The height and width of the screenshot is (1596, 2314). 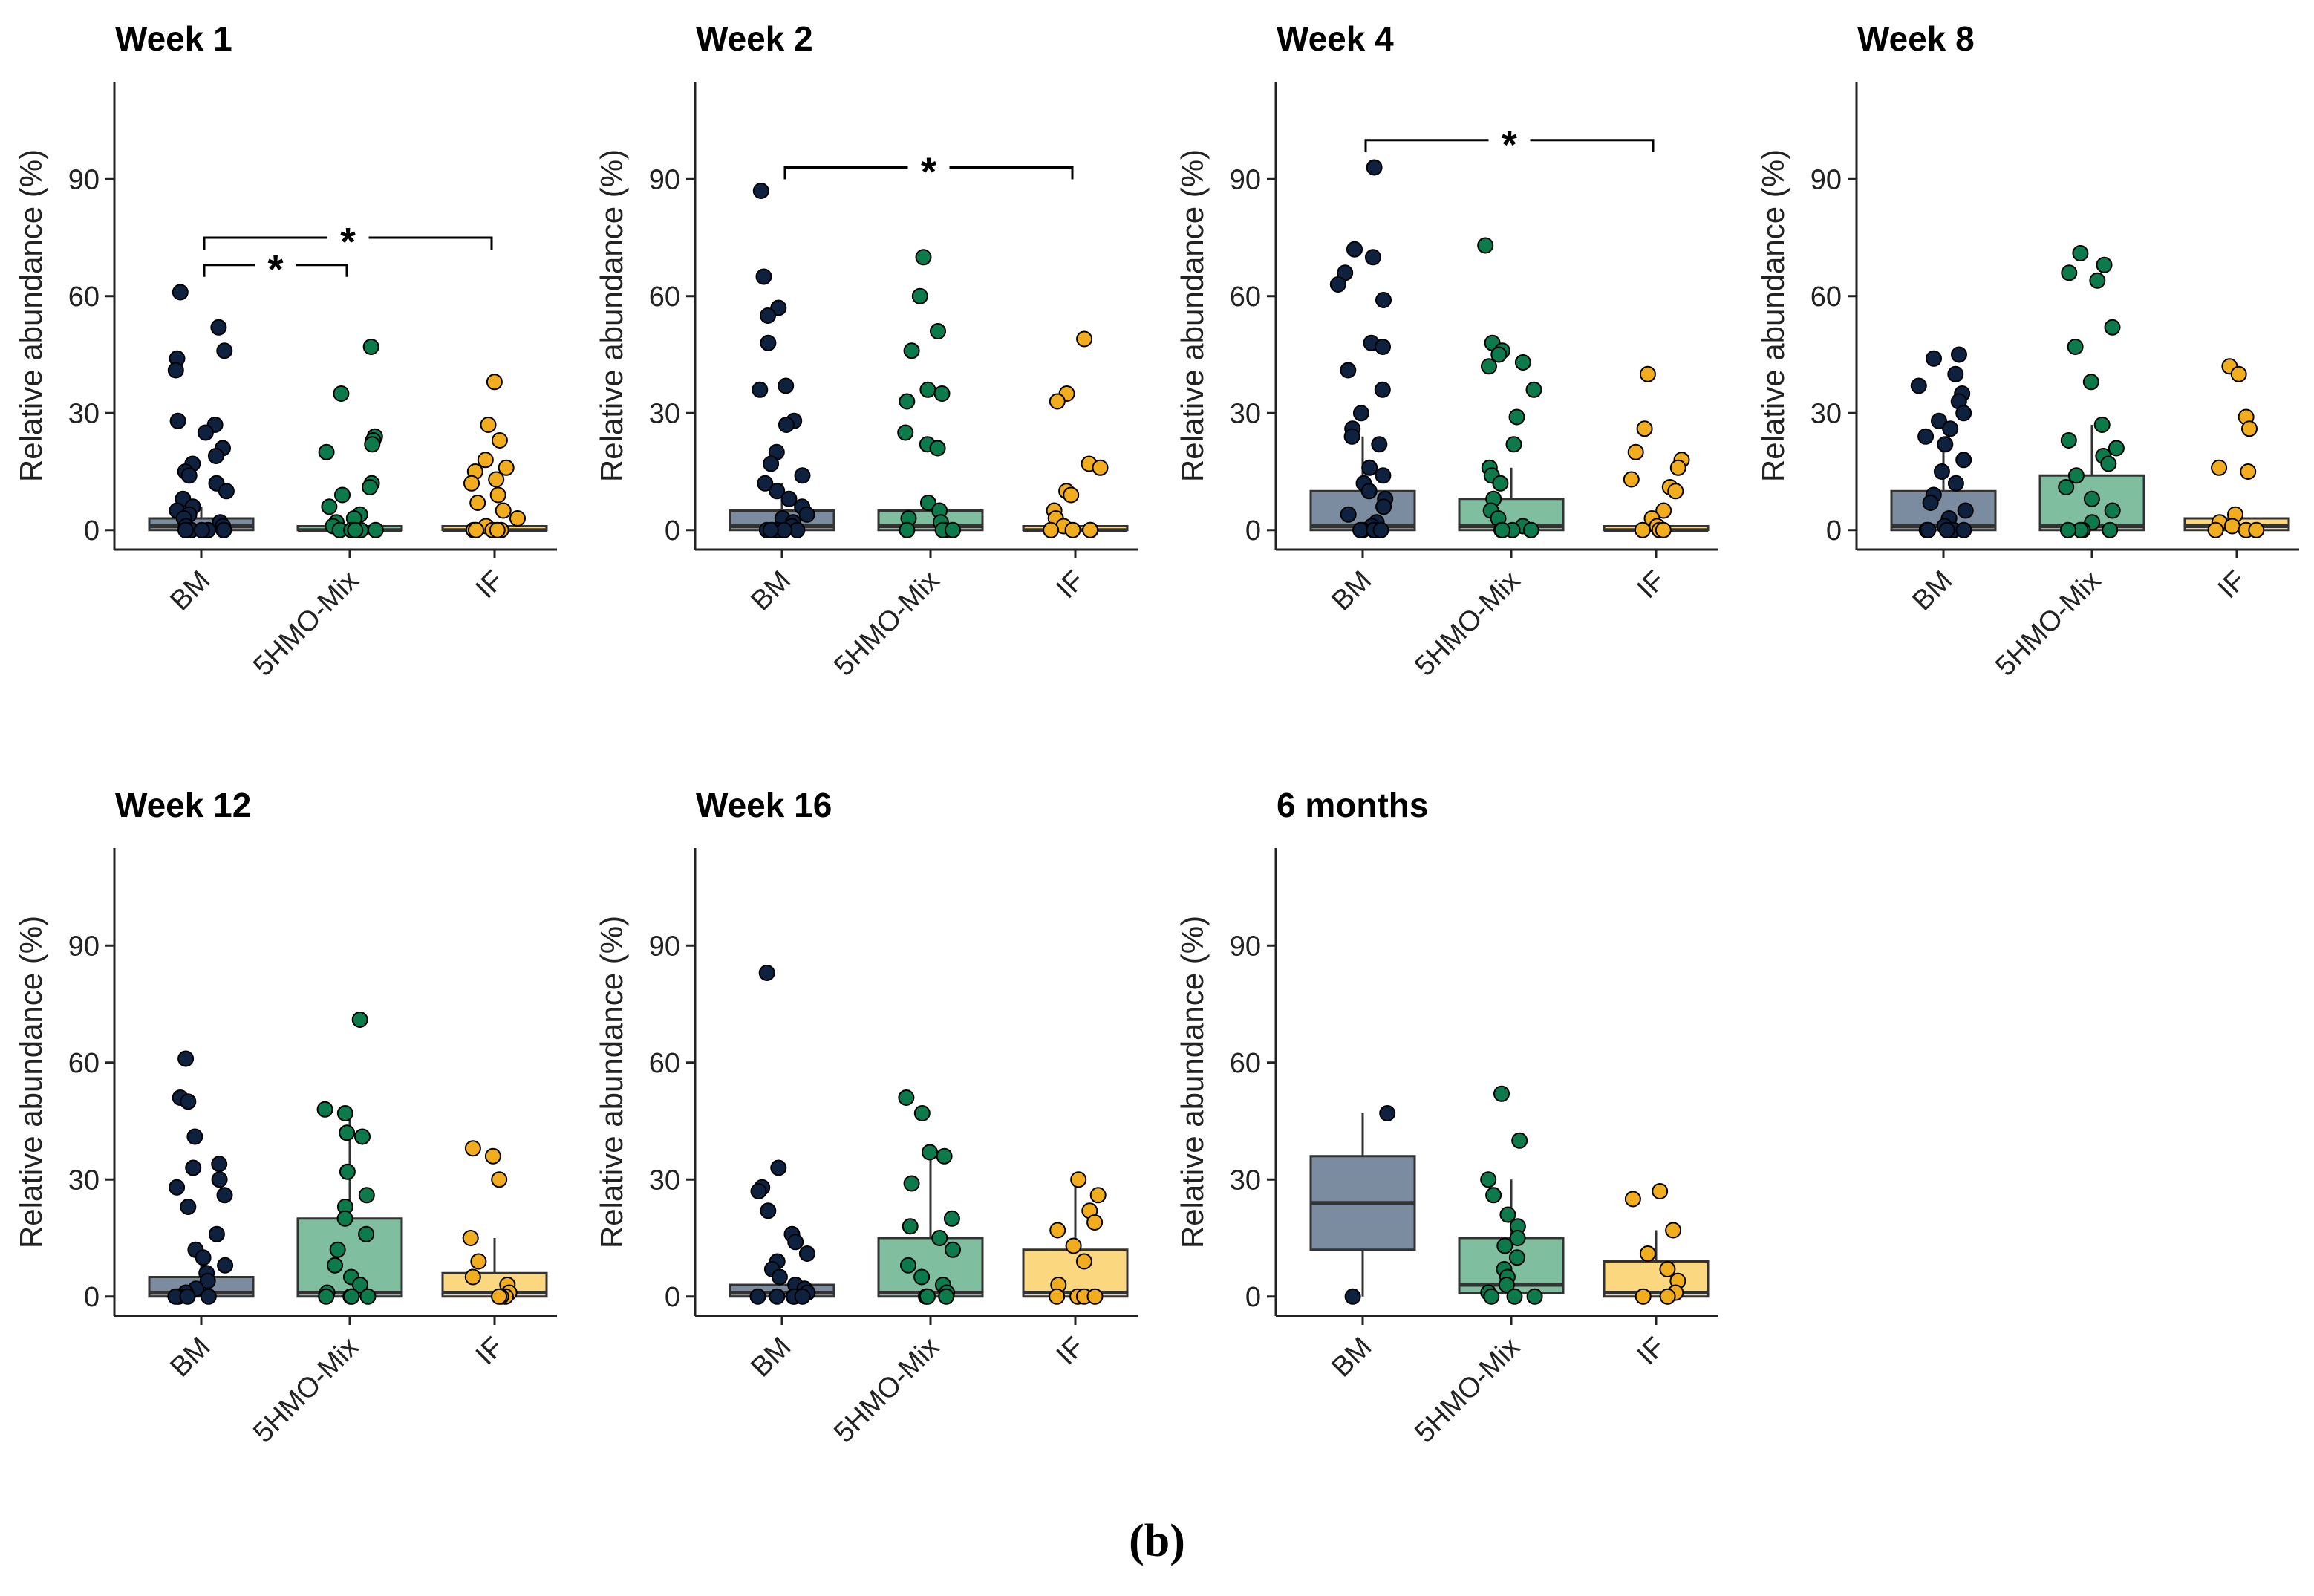 I want to click on y-axis-title: Relative abundance (%), so click(x=30, y=1082).